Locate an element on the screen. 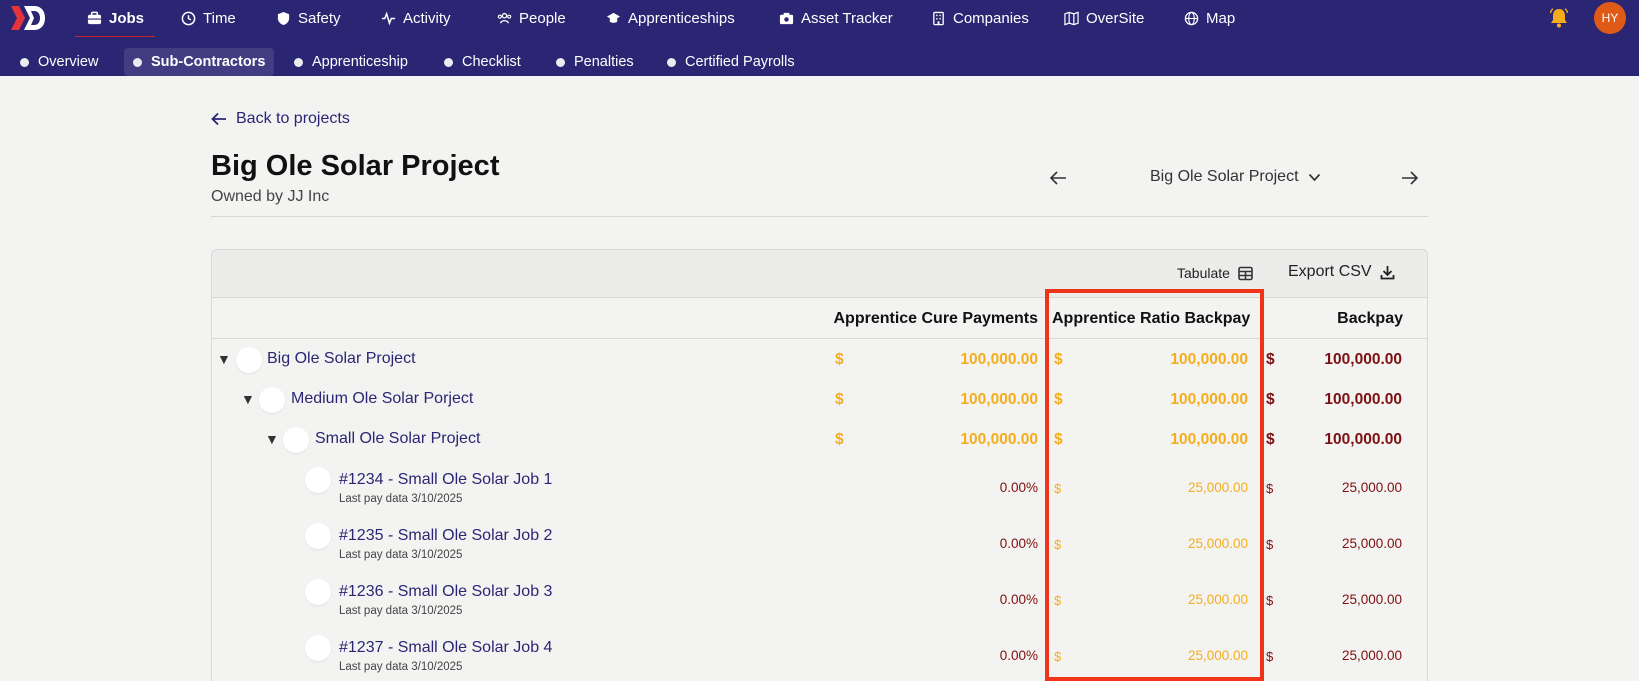 This screenshot has width=1639, height=681. tab-apprenticeship: Apprenticeship is located at coordinates (351, 62).